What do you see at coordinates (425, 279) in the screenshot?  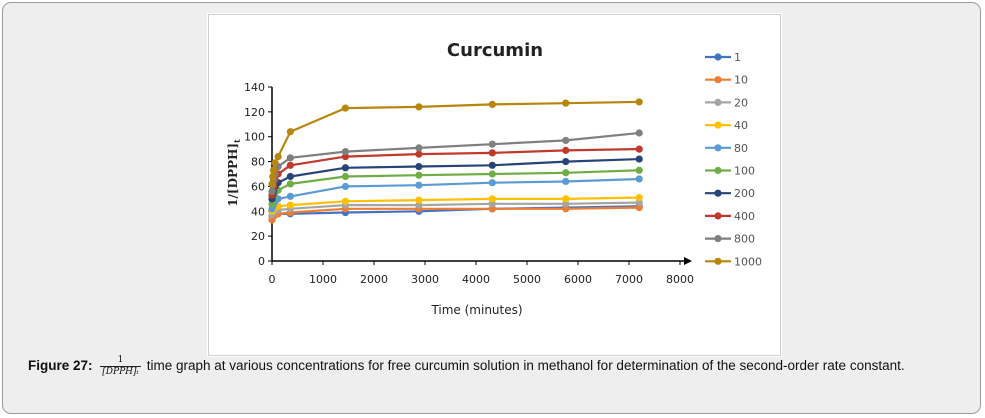 I see `x-tick-label: 3000` at bounding box center [425, 279].